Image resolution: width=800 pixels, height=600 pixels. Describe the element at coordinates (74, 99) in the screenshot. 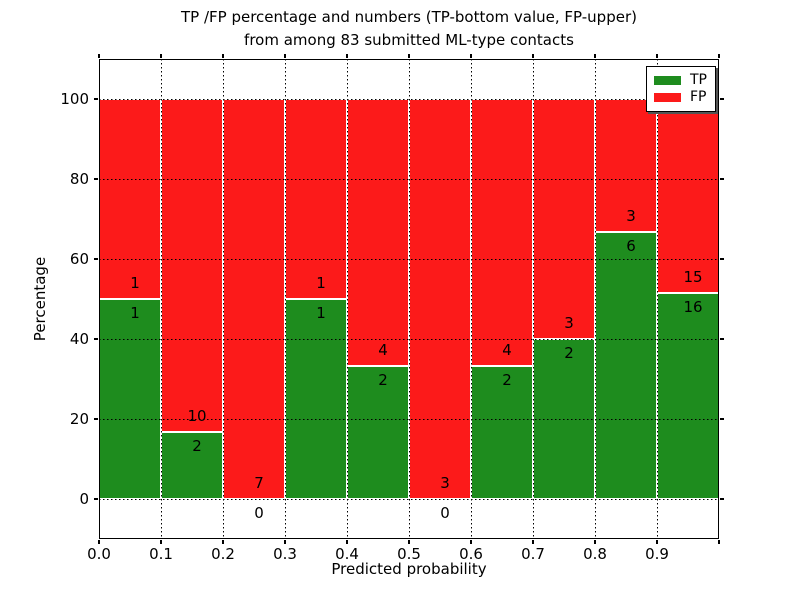

I see `y-tick-label: 100` at that location.